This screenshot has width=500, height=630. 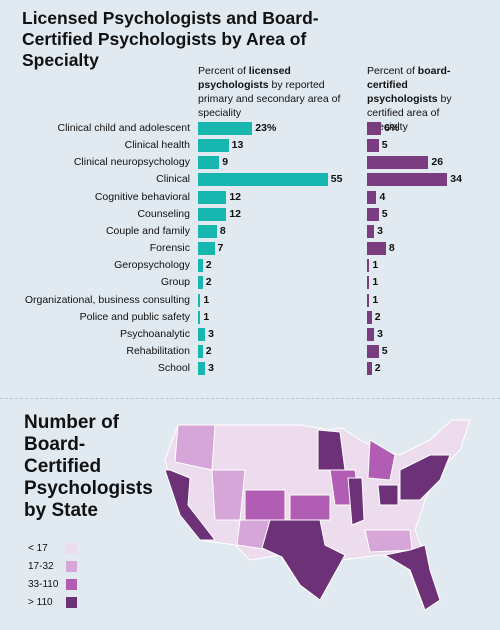 I want to click on legend-label: 17-32, so click(x=41, y=566).